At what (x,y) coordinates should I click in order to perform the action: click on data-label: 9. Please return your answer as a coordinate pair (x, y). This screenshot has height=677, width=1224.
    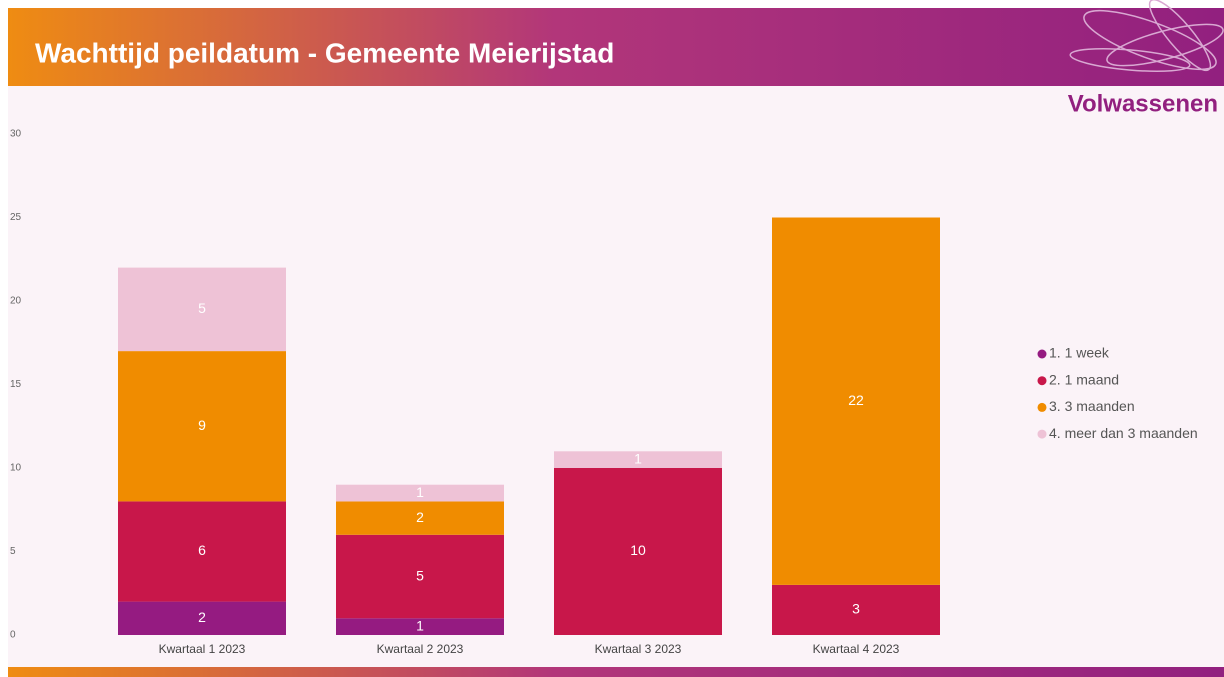
    Looking at the image, I should click on (202, 425).